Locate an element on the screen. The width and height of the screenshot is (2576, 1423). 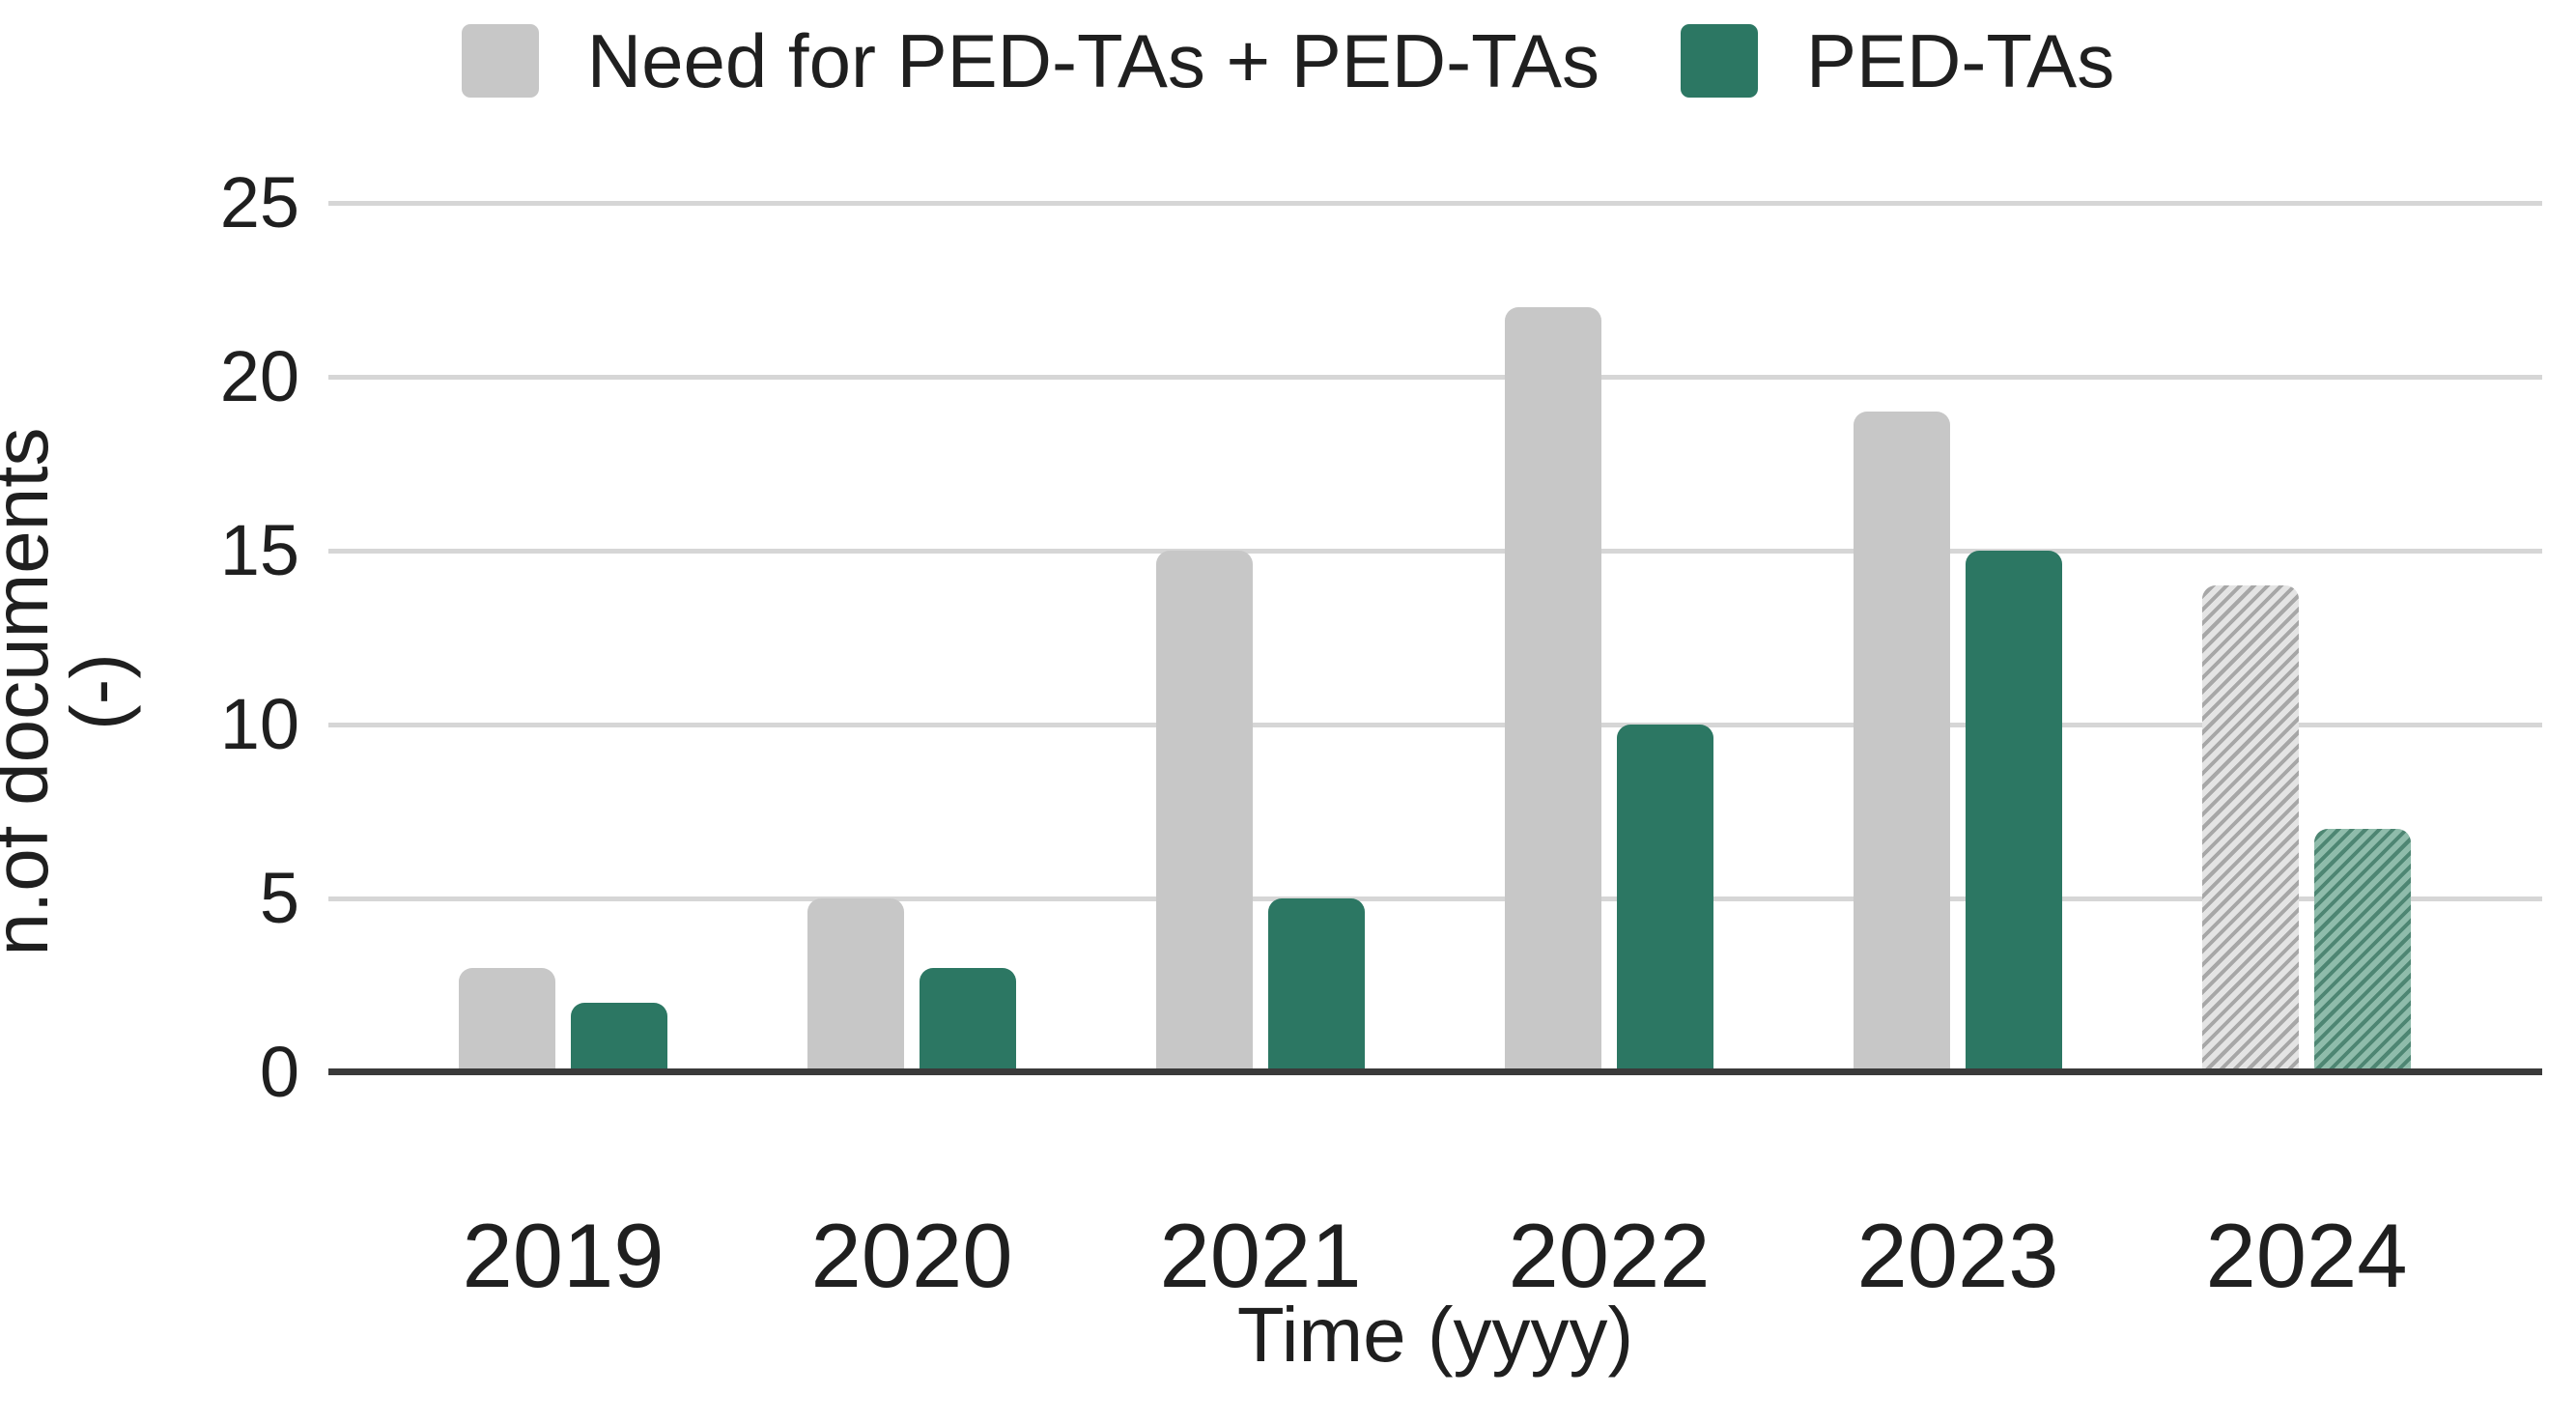
bar-2022-need-for-ped-tas is located at coordinates (1553, 690).